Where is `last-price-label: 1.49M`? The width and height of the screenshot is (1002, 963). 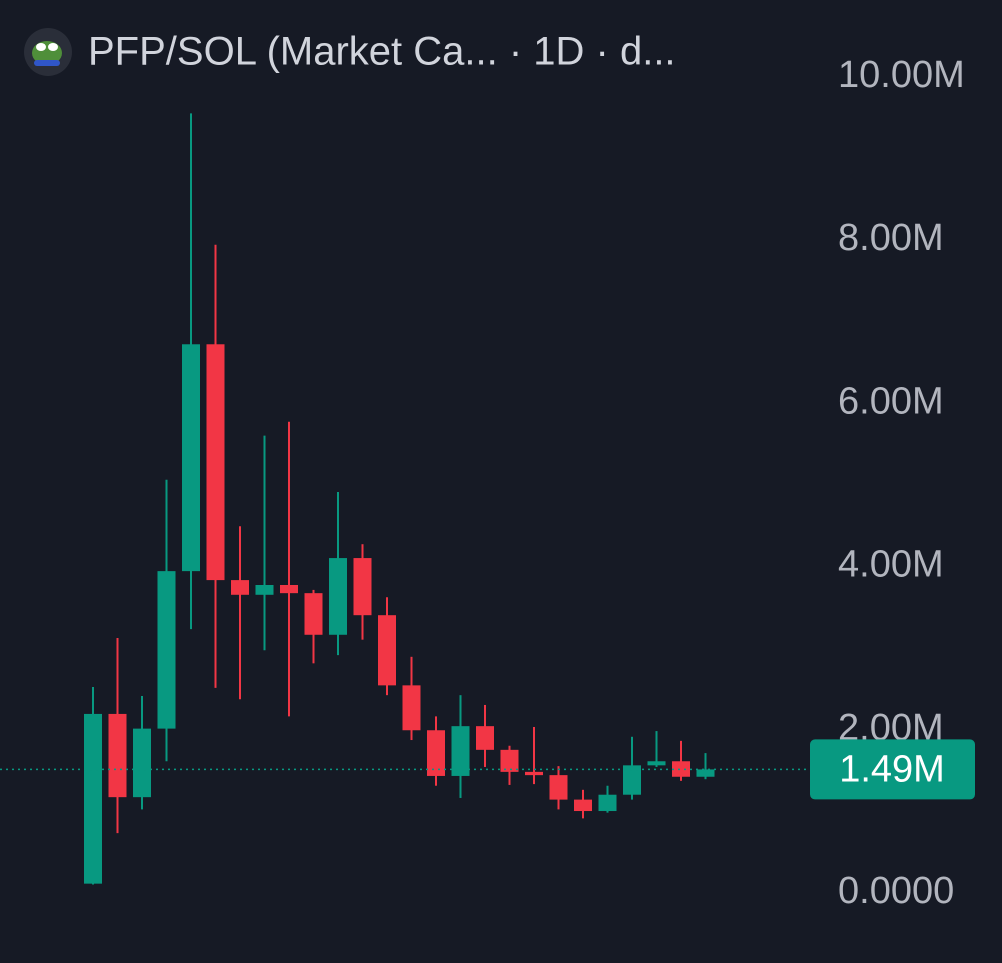
last-price-label: 1.49M is located at coordinates (892, 769).